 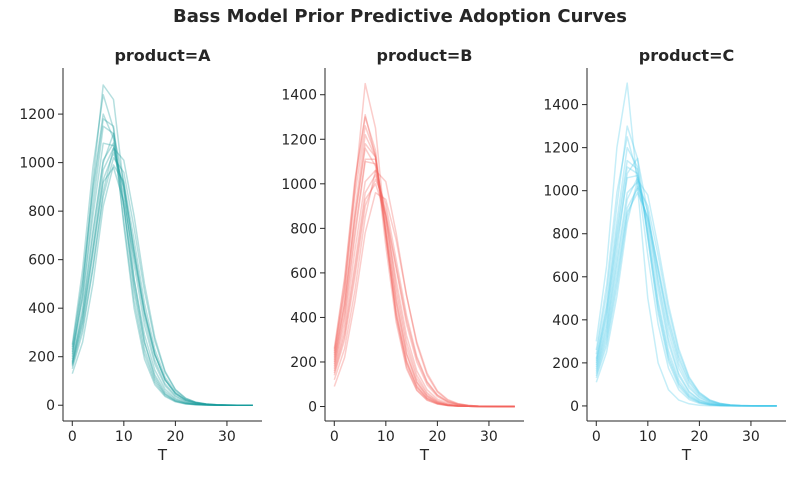 What do you see at coordinates (425, 55) in the screenshot?
I see `subplot-title: product=B` at bounding box center [425, 55].